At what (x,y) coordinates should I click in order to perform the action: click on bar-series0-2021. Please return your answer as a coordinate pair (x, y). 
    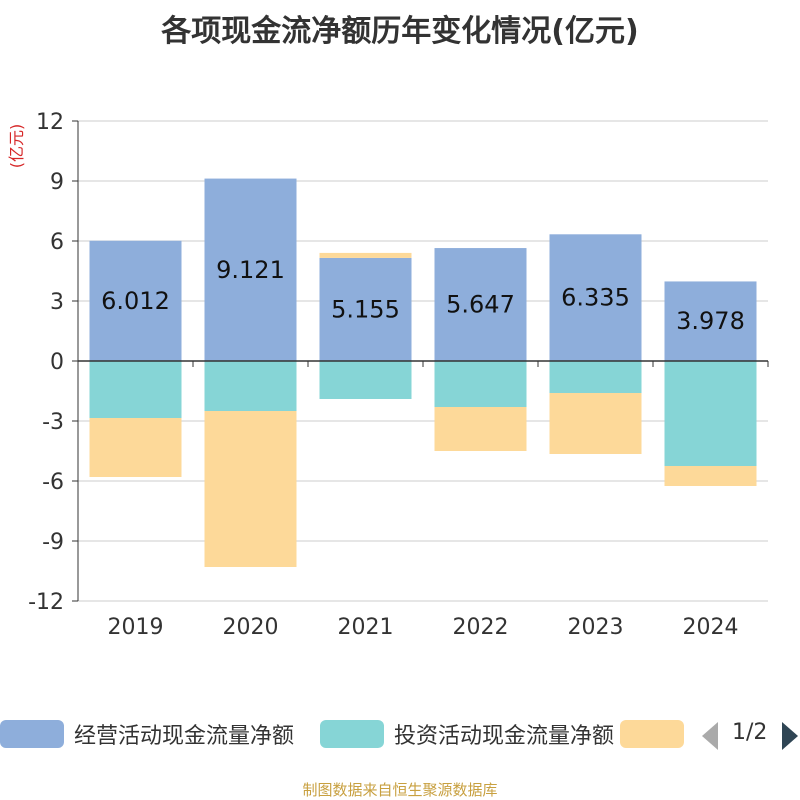
    Looking at the image, I should click on (365, 309).